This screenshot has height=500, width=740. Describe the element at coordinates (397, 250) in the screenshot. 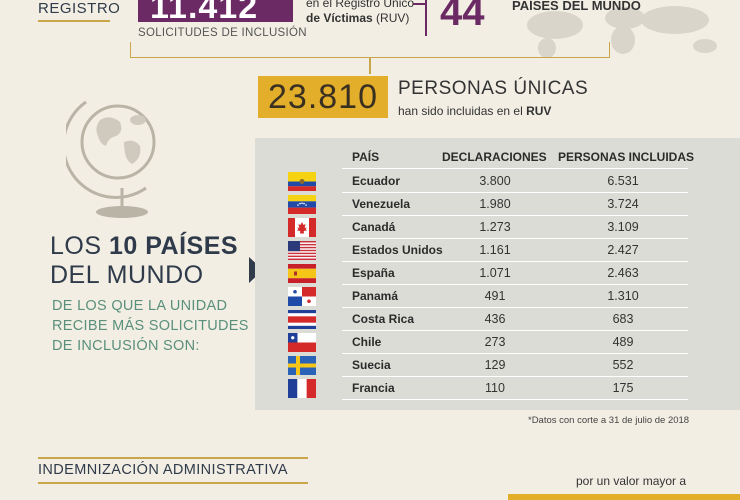

I see `country-name: Estados Unidos` at that location.